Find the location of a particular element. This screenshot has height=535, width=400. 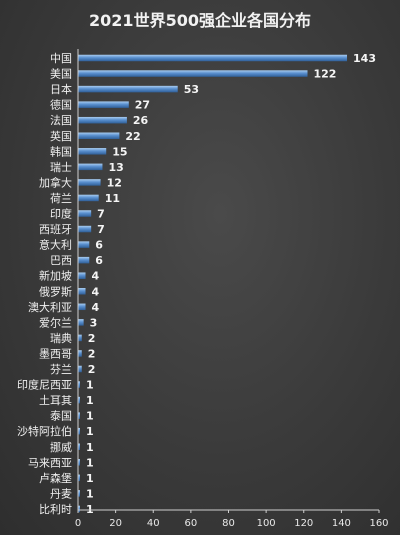

category-label: 挪威 is located at coordinates (61, 447).